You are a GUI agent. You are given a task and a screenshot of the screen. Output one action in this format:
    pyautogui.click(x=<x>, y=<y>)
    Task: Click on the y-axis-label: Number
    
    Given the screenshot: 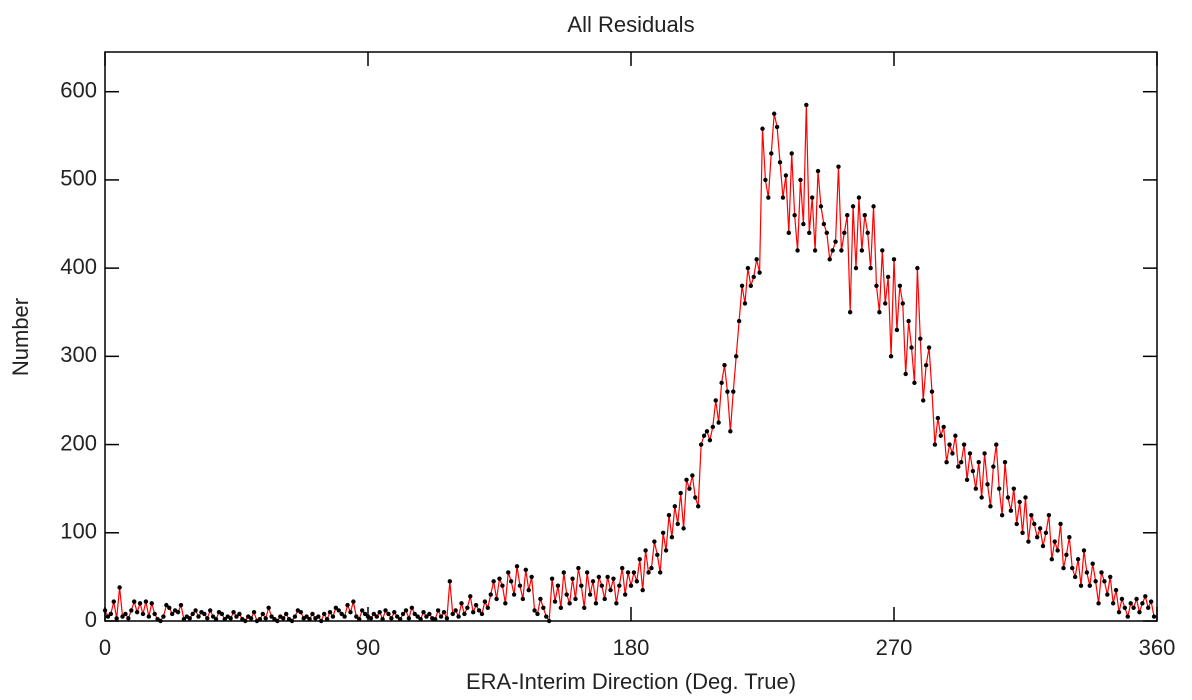 What is the action you would take?
    pyautogui.click(x=20, y=337)
    